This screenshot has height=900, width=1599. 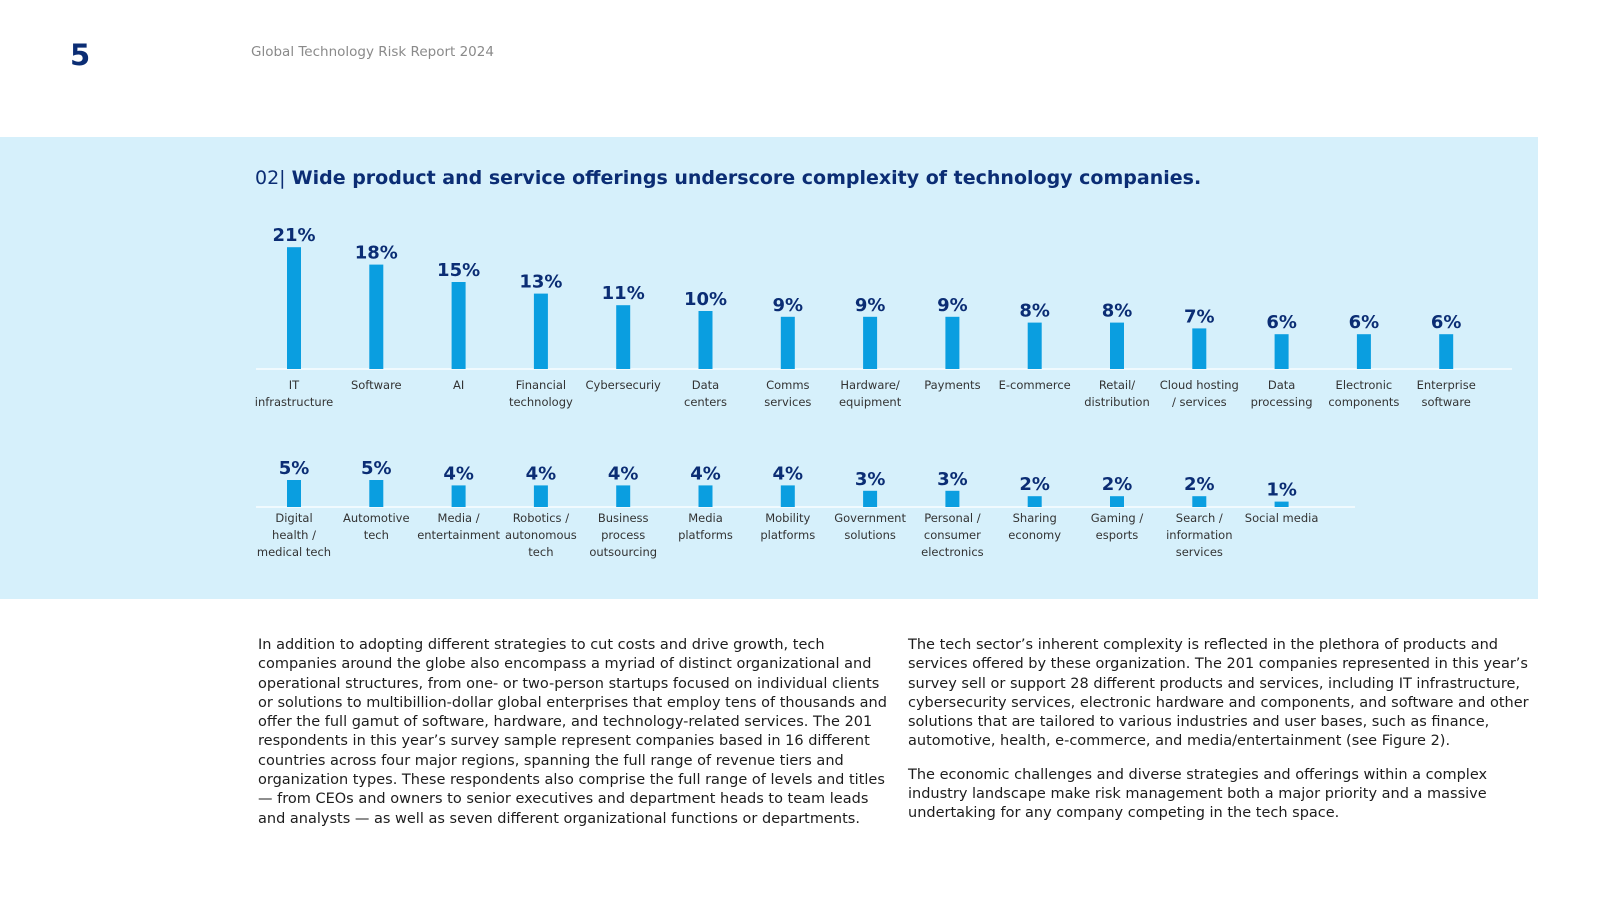 What do you see at coordinates (1199, 552) in the screenshot?
I see `category-label-line: services` at bounding box center [1199, 552].